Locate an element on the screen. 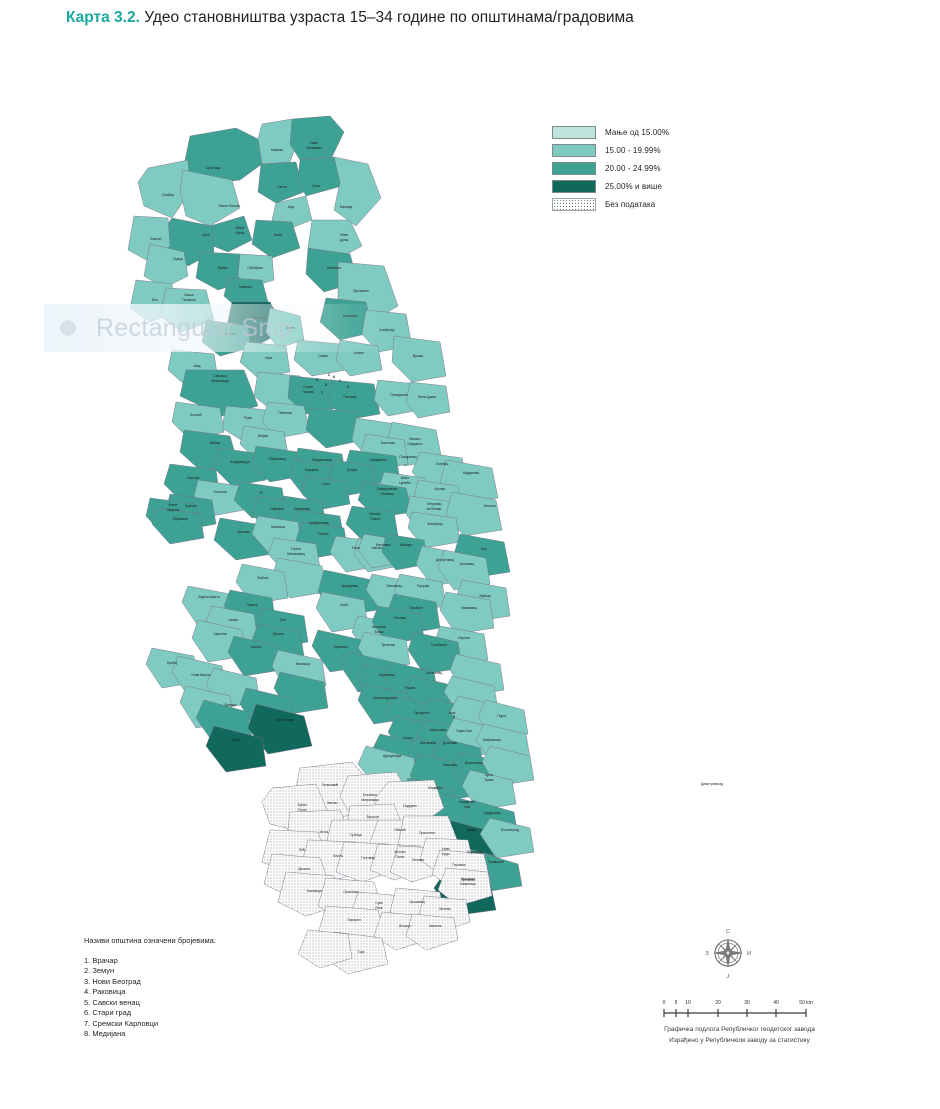 The width and height of the screenshot is (940, 1109). svg-text: Нова is located at coordinates (344, 235).